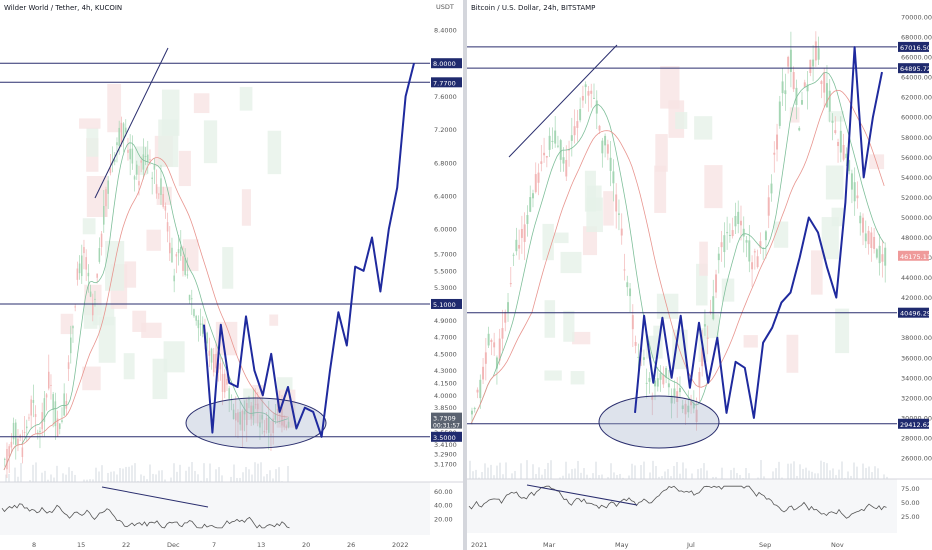 This screenshot has width=932, height=550. What do you see at coordinates (445, 197) in the screenshot?
I see `y-axis-tick-label: 6.4000` at bounding box center [445, 197].